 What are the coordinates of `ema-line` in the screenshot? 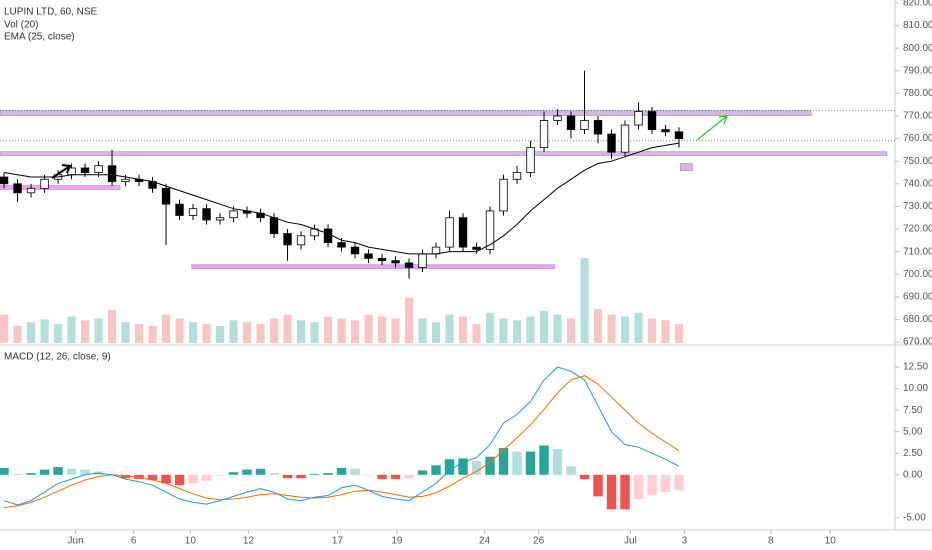 It's located at (341, 198).